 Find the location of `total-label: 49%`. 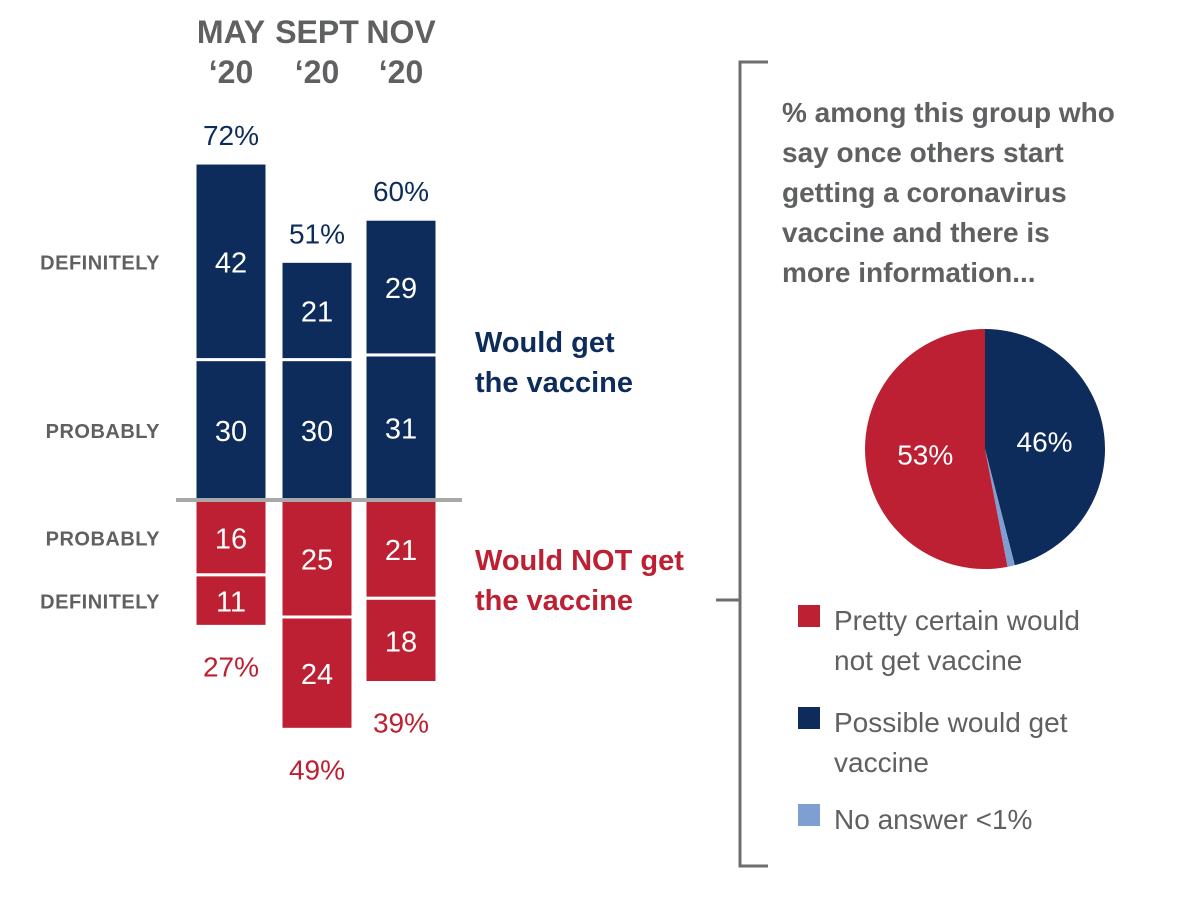

total-label: 49% is located at coordinates (317, 769).